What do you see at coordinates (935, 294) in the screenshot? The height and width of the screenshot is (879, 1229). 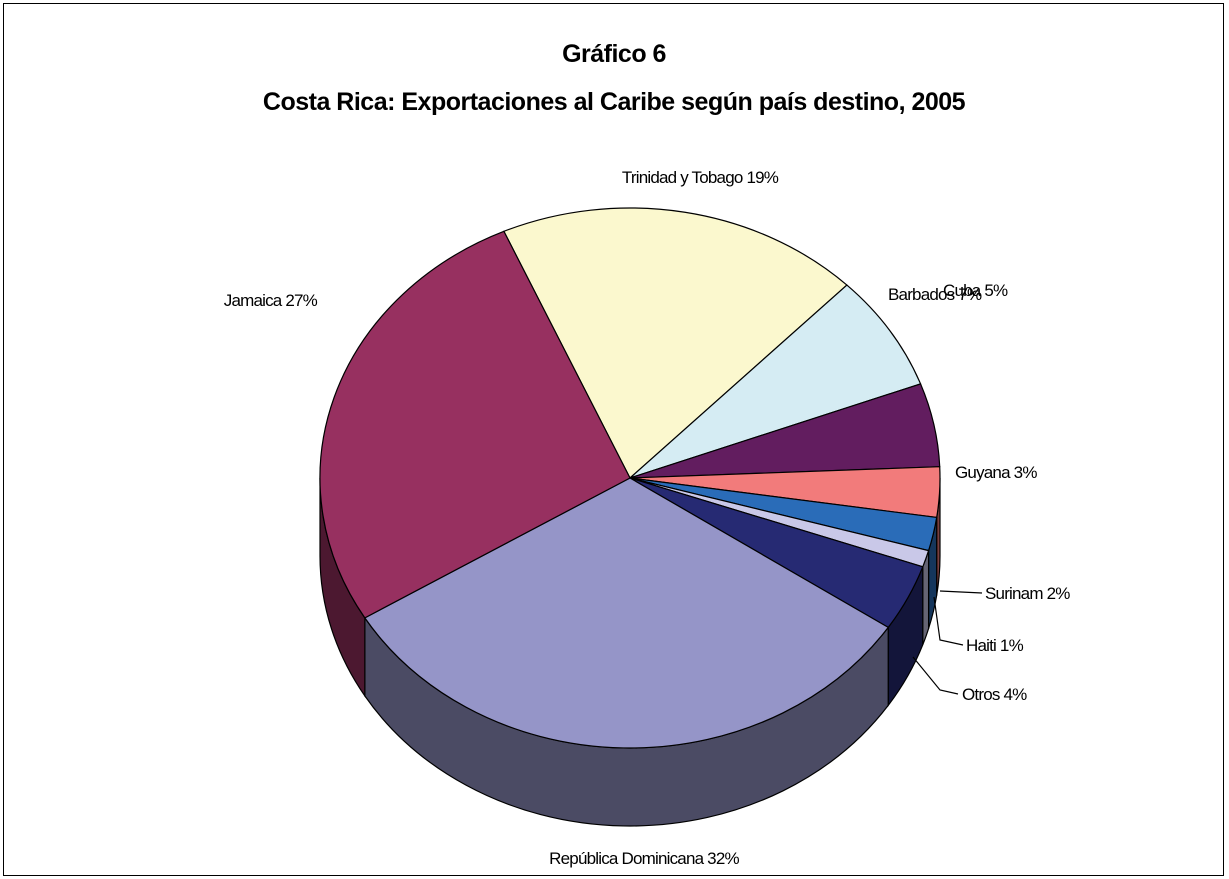 I see `slice-label-1: Barbados 7%` at bounding box center [935, 294].